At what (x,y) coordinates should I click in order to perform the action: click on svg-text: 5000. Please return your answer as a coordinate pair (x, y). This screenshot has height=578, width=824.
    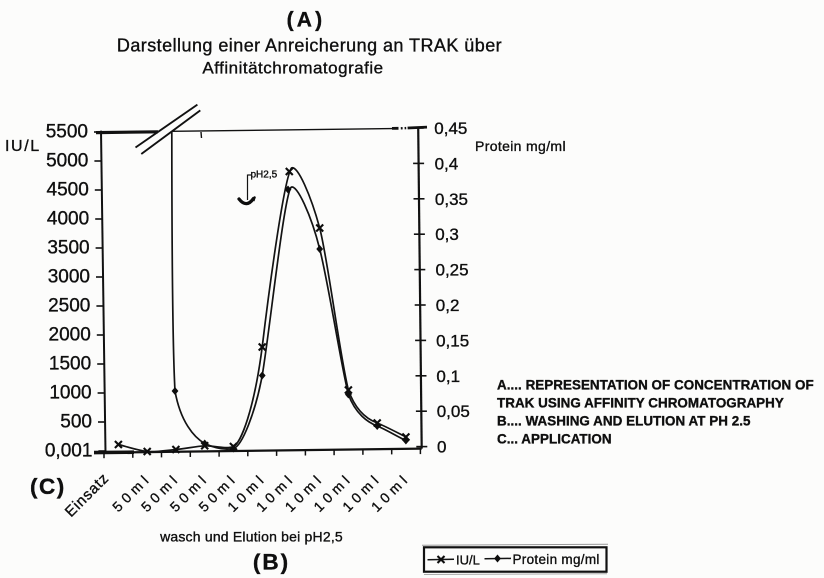
    Looking at the image, I should click on (67, 161).